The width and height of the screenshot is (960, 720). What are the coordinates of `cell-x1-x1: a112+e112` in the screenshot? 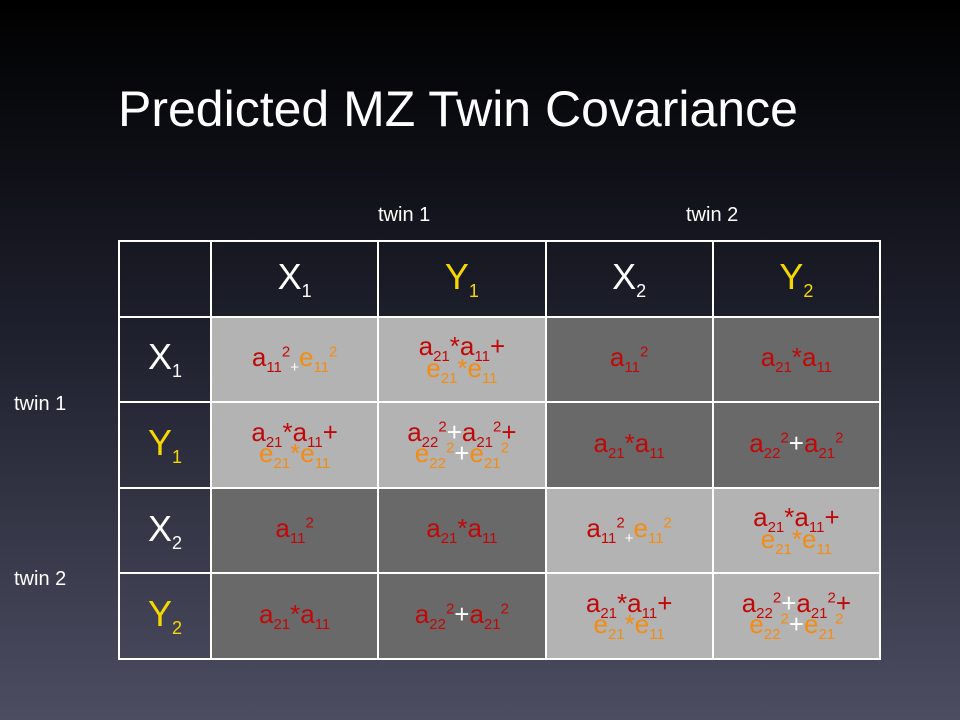 It's located at (294, 359).